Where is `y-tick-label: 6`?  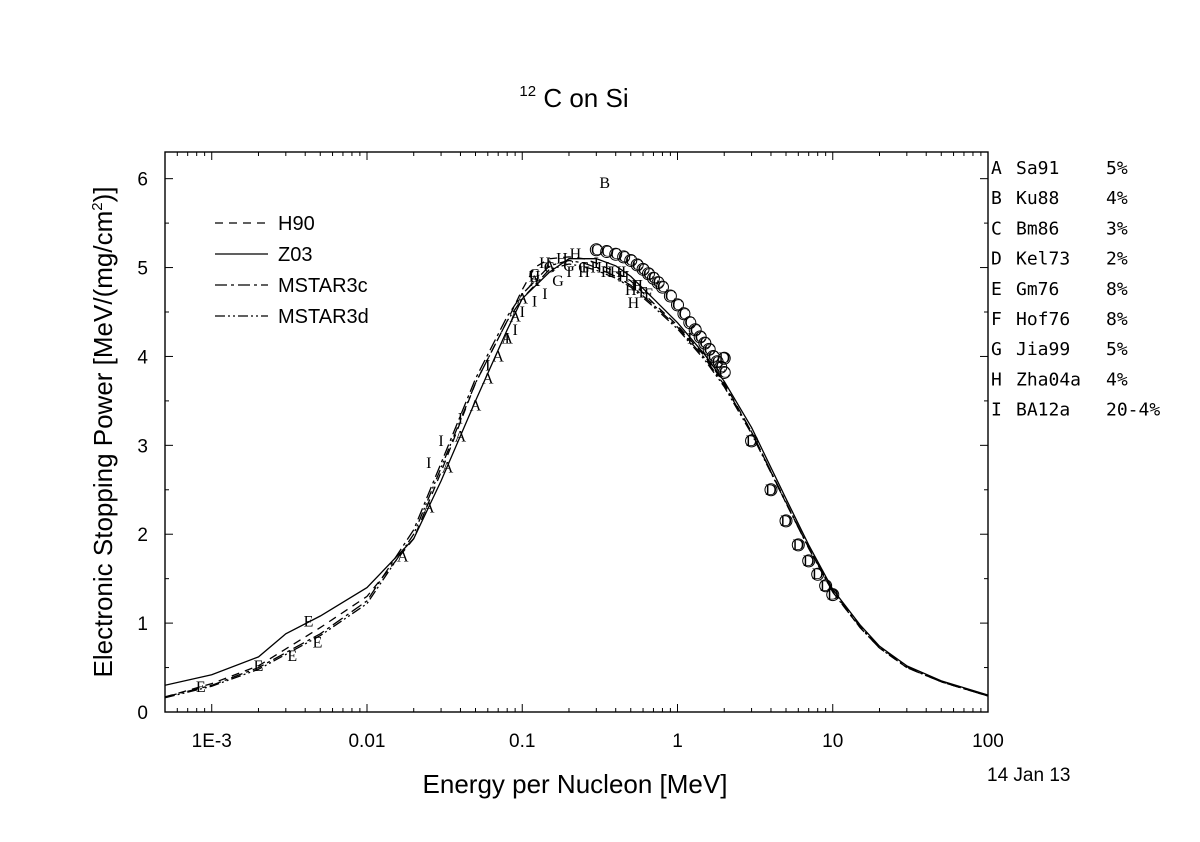
y-tick-label: 6 is located at coordinates (142, 180).